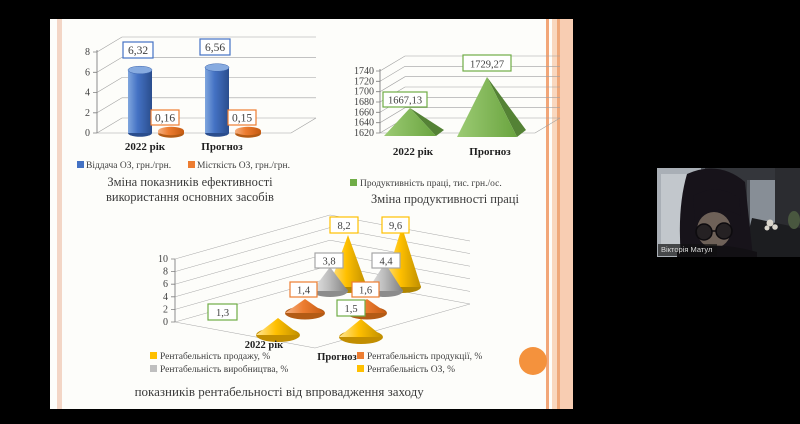  What do you see at coordinates (447, 81) in the screenshot?
I see `value-label-boxes: 1667,13 1729,27` at bounding box center [447, 81].